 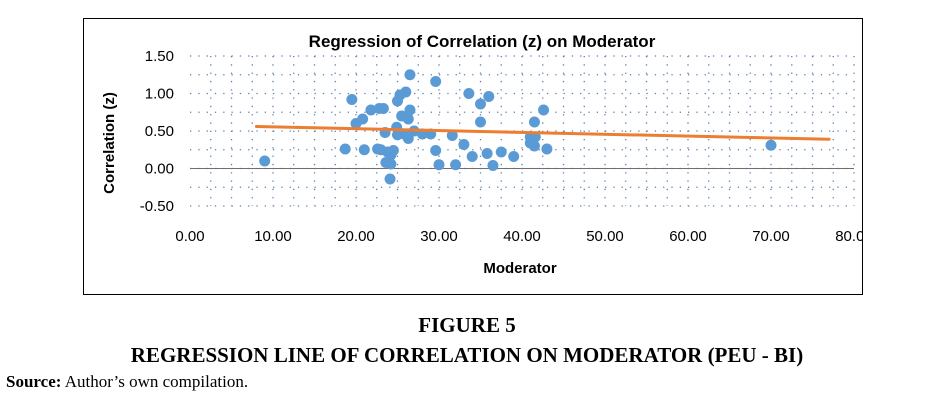 What do you see at coordinates (688, 236) in the screenshot?
I see `x-tick-label: 60.00` at bounding box center [688, 236].